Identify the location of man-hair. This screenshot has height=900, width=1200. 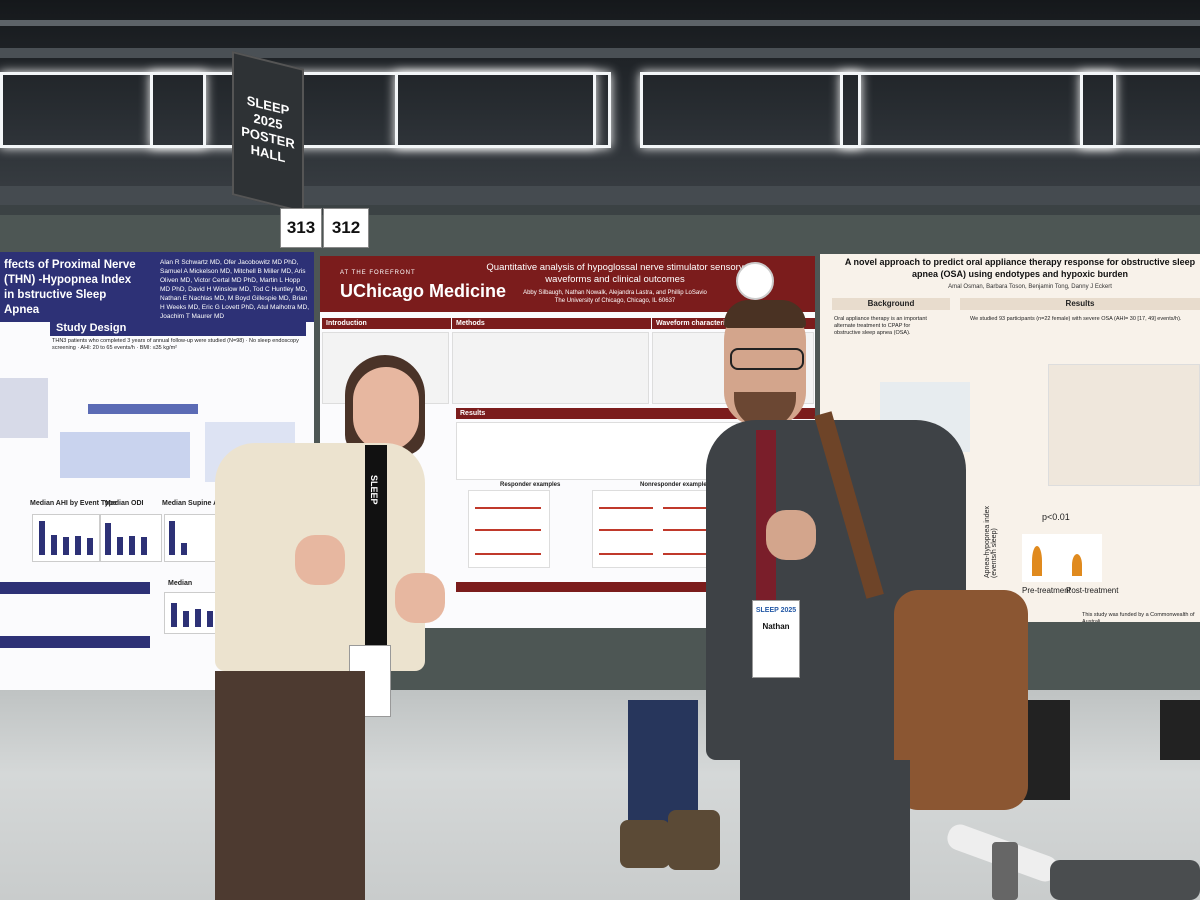
(765, 314).